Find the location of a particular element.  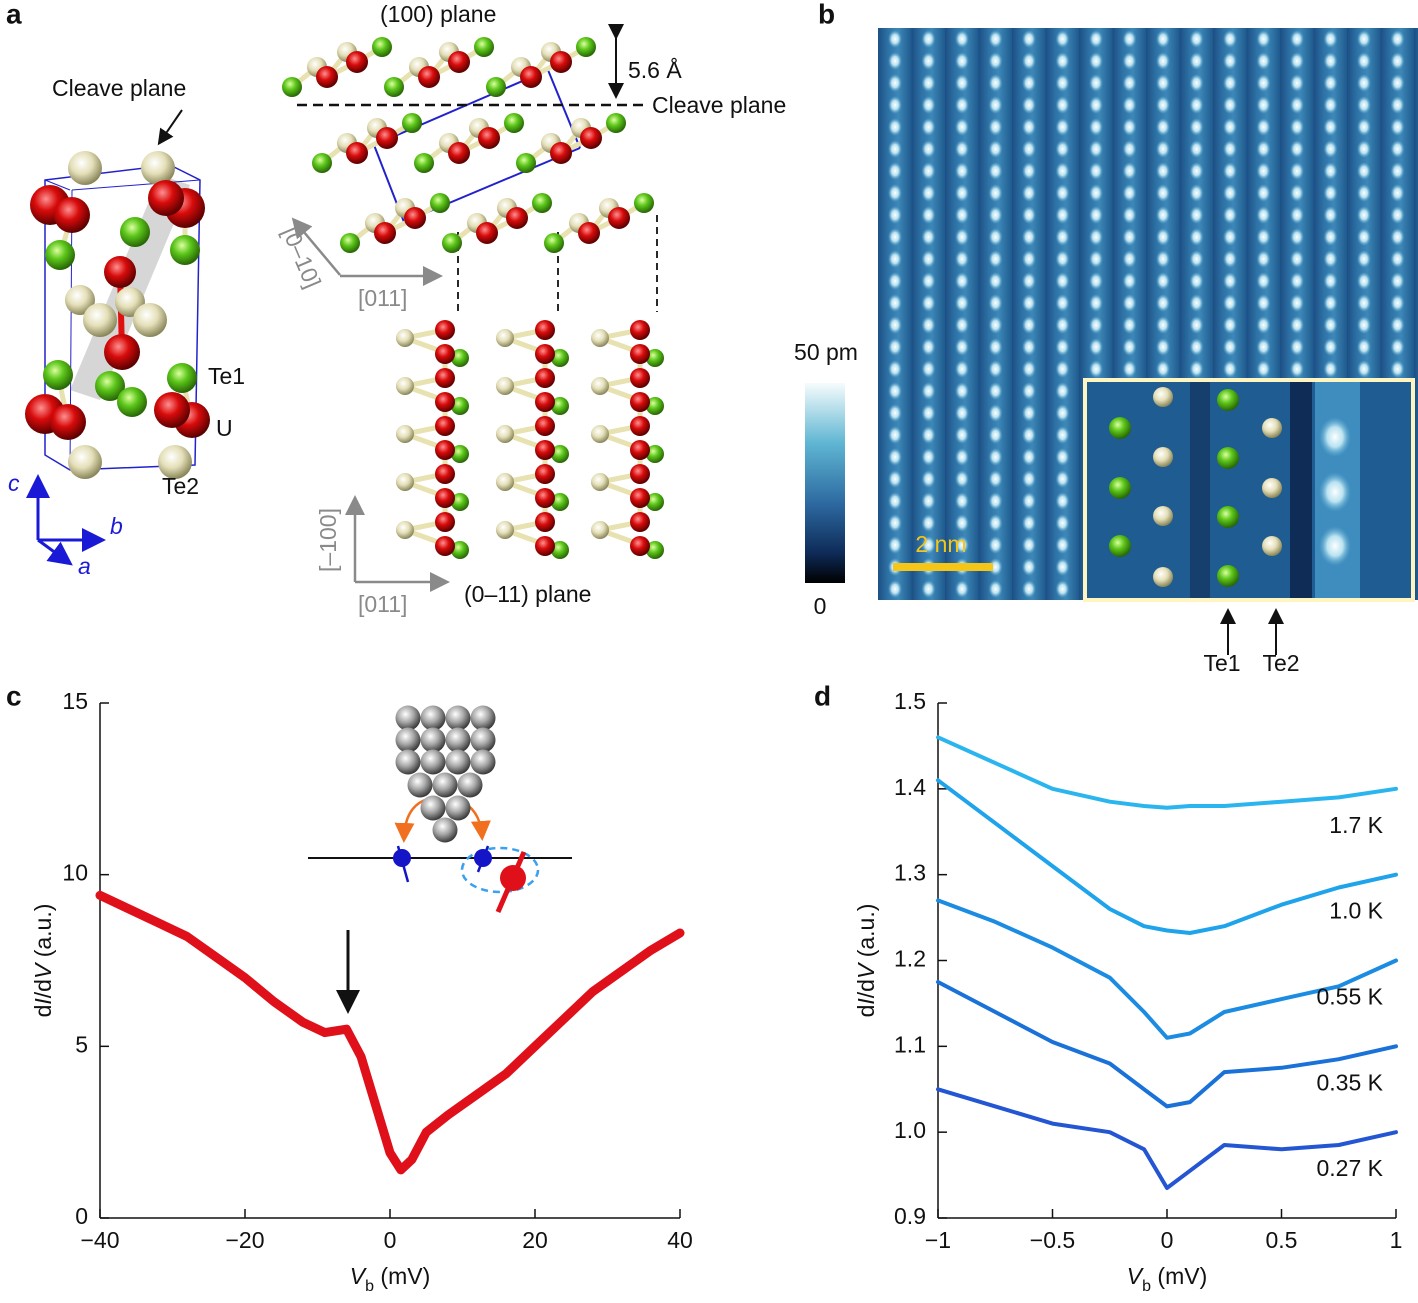

y-tick-label: 0 is located at coordinates (81, 1216).